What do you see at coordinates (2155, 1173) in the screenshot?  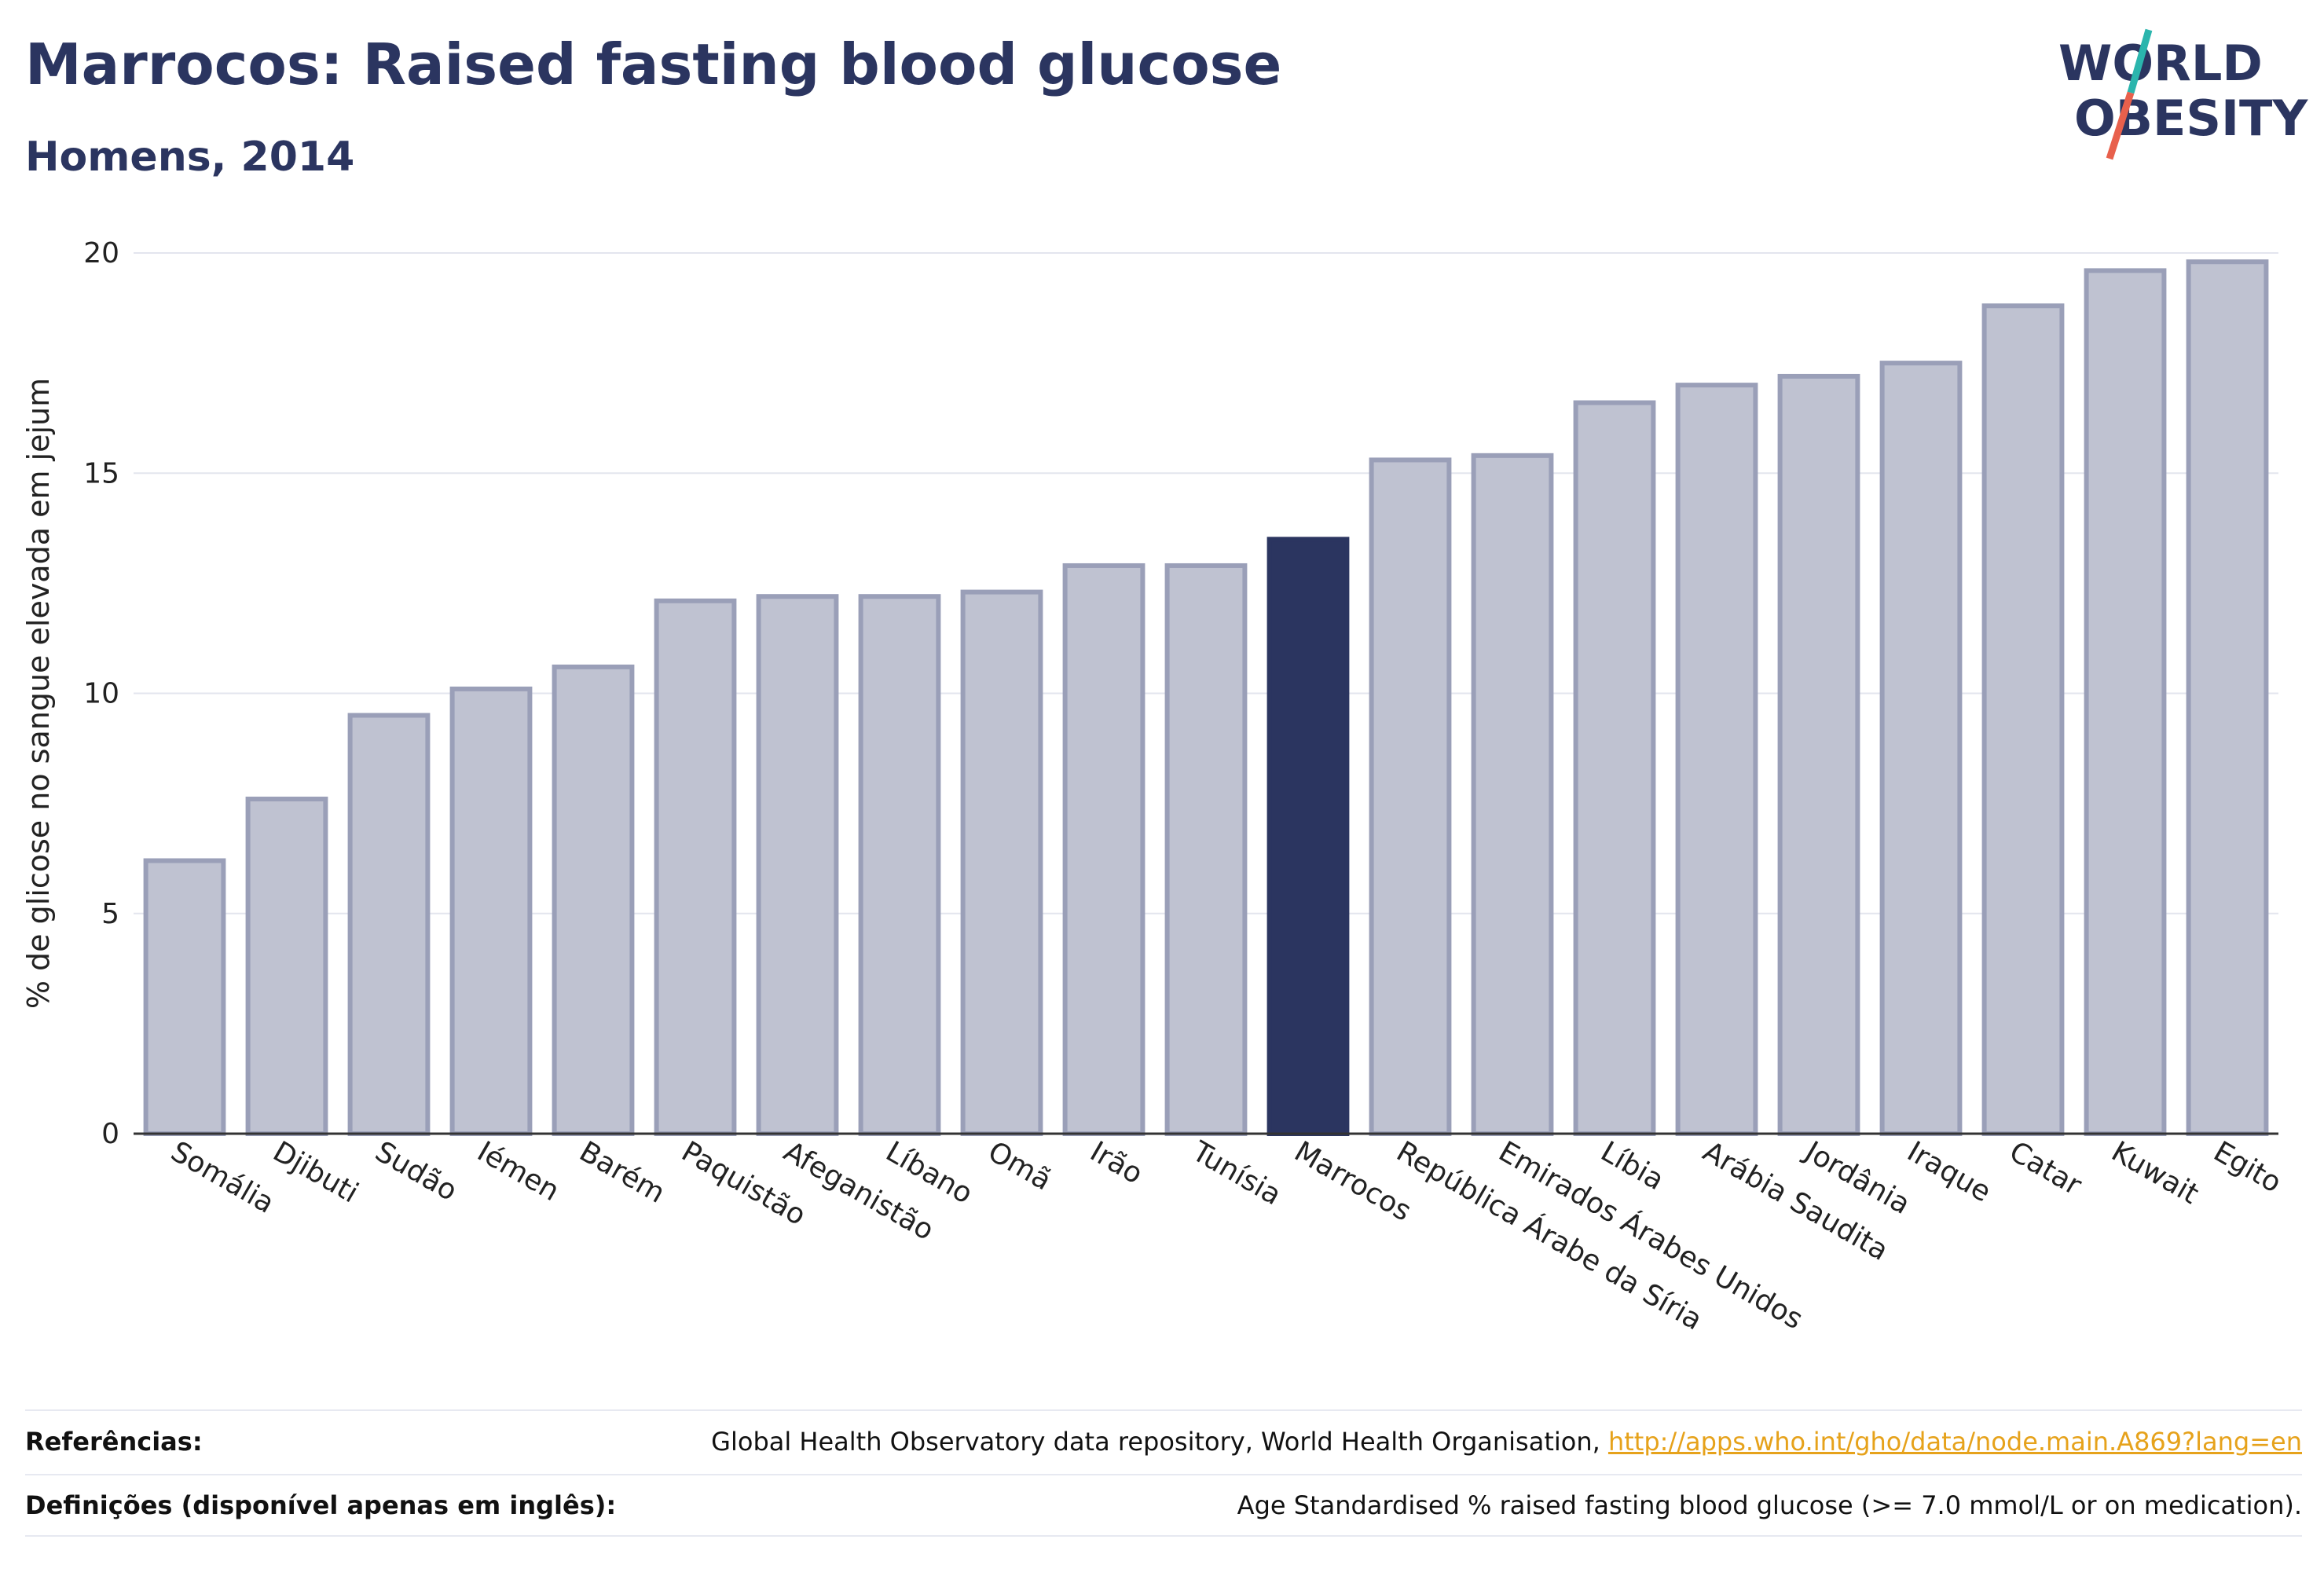 I see `x-tick-label: Kuwait` at bounding box center [2155, 1173].